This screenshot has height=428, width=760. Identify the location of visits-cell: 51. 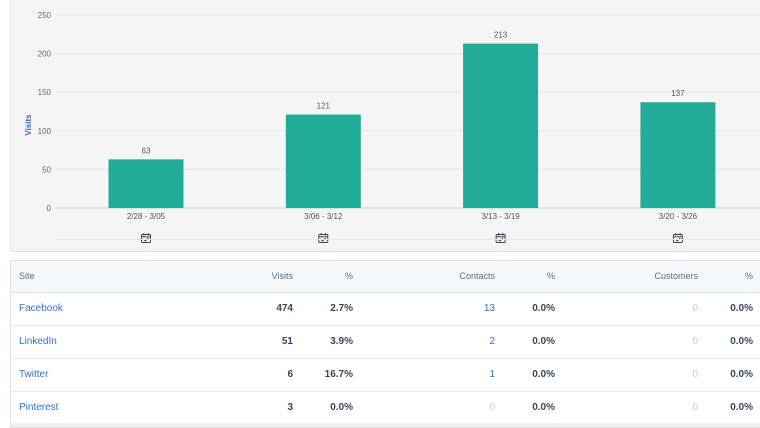
(287, 341).